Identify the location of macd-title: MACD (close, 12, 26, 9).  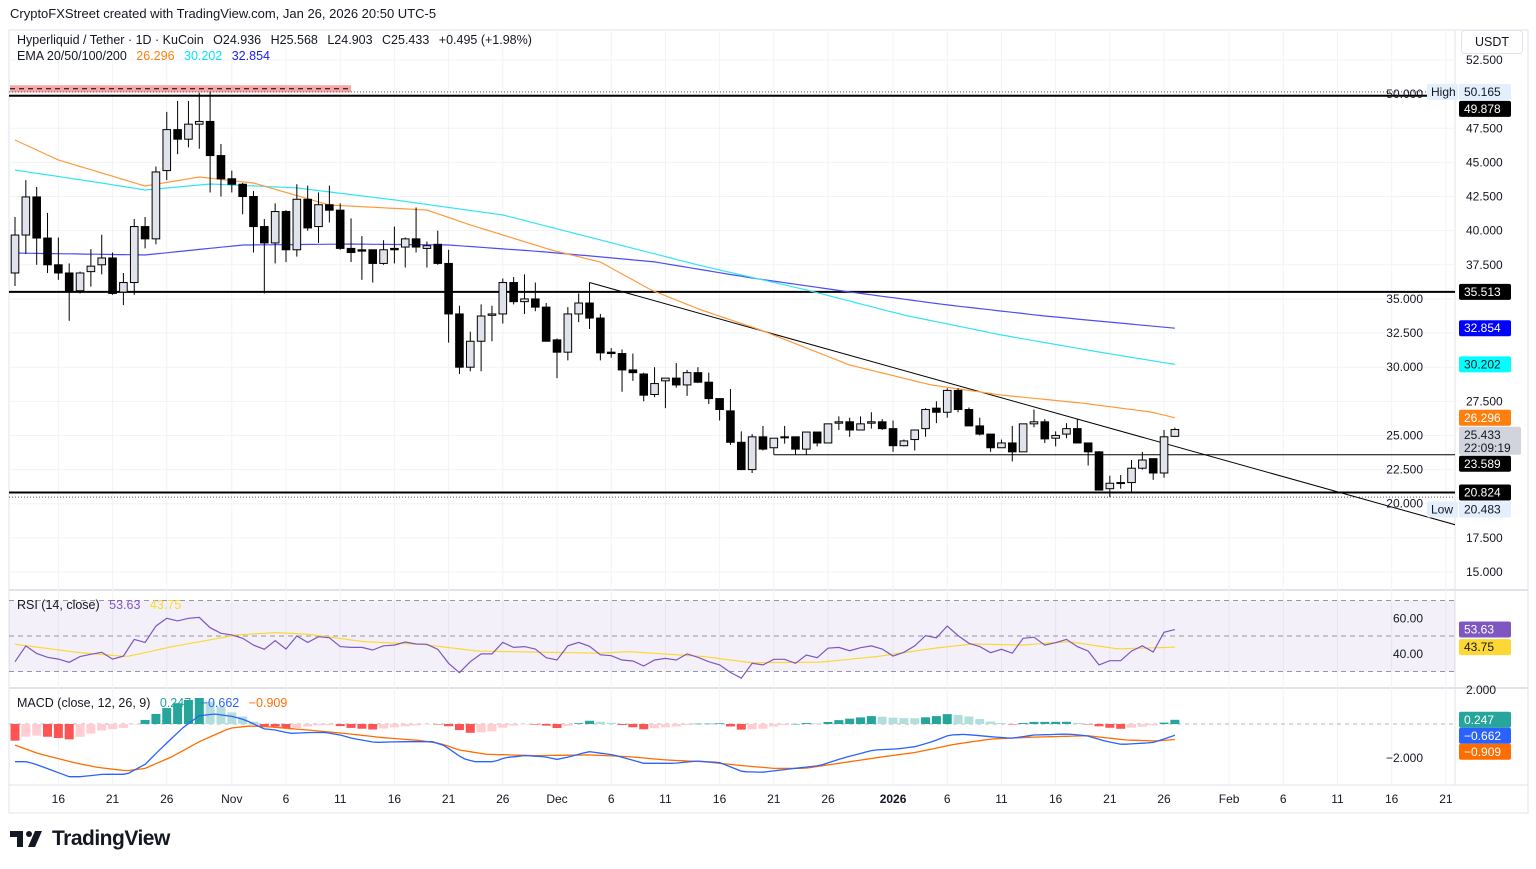
(84, 703).